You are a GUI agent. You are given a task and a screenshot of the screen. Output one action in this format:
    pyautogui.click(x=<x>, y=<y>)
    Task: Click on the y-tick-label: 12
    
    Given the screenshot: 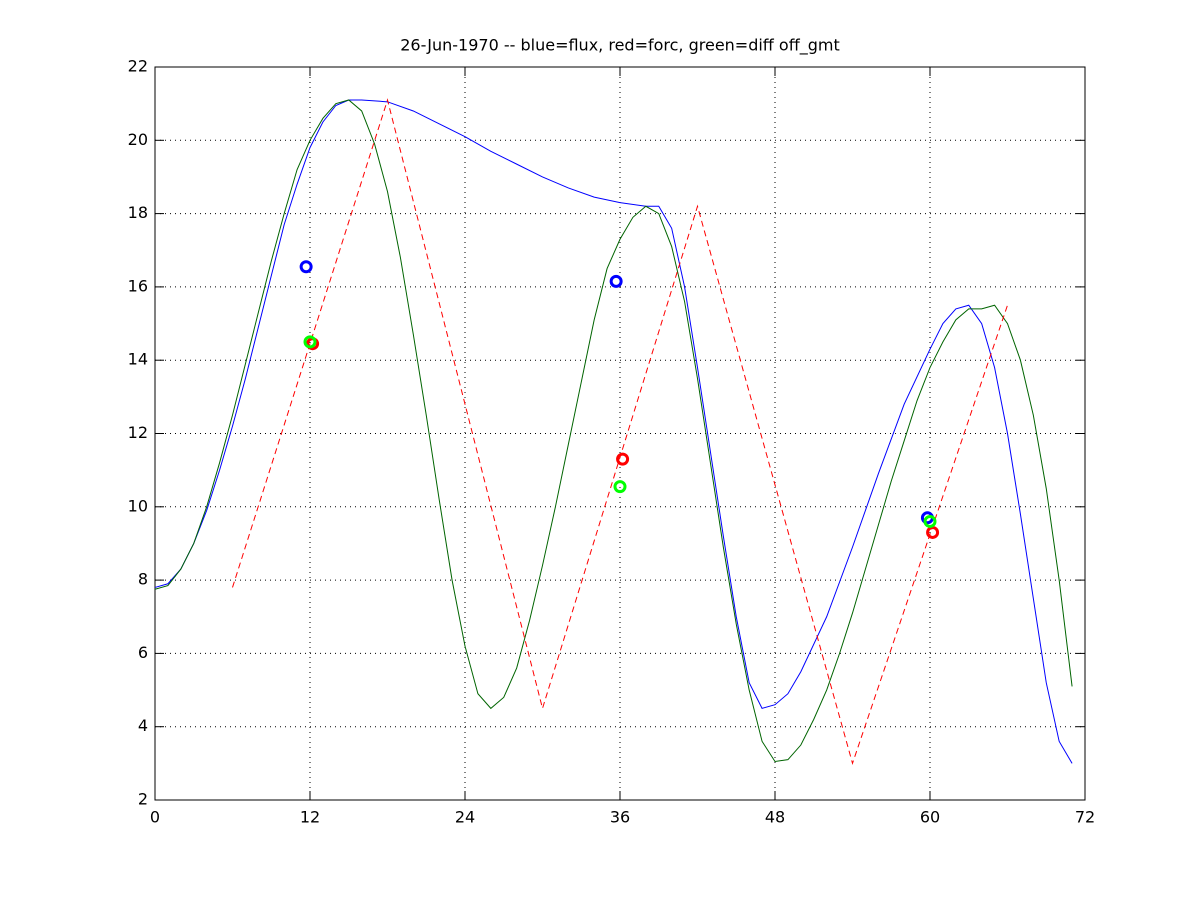 What is the action you would take?
    pyautogui.click(x=138, y=432)
    